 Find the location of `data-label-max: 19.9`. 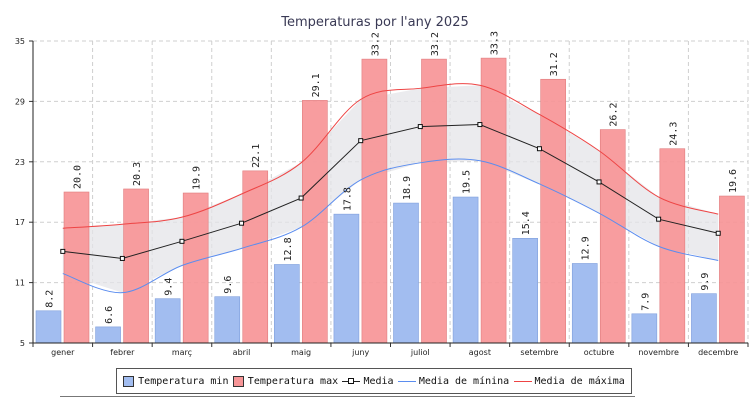

data-label-max: 19.9 is located at coordinates (197, 178).